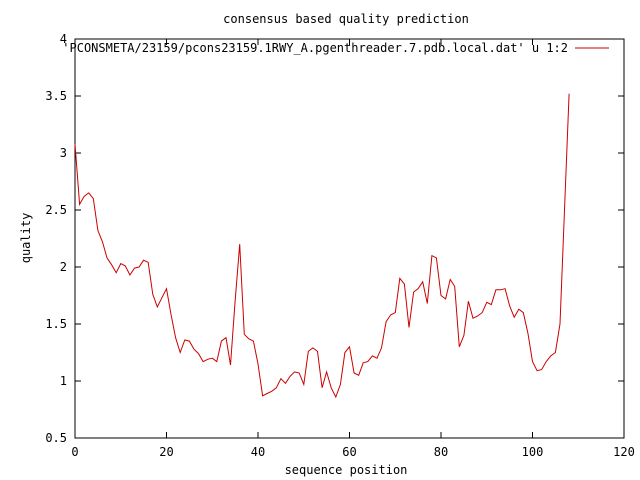  What do you see at coordinates (63, 153) in the screenshot?
I see `y-tick-label: 3` at bounding box center [63, 153].